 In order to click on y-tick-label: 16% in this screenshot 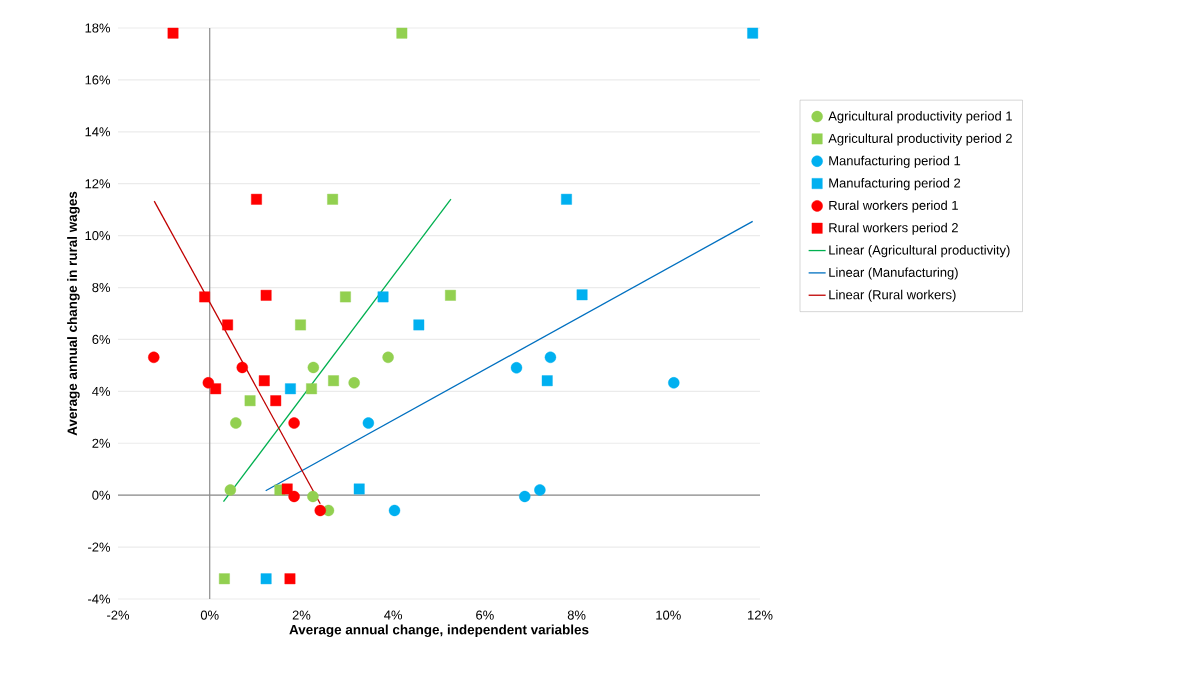, I will do `click(98, 80)`.